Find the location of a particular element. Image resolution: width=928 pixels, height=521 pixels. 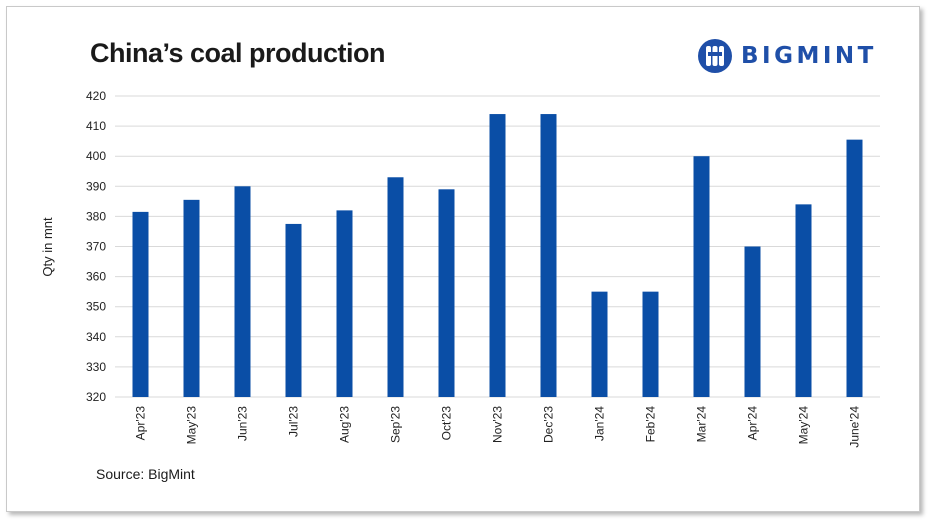

y-tick-label: 390 is located at coordinates (96, 186).